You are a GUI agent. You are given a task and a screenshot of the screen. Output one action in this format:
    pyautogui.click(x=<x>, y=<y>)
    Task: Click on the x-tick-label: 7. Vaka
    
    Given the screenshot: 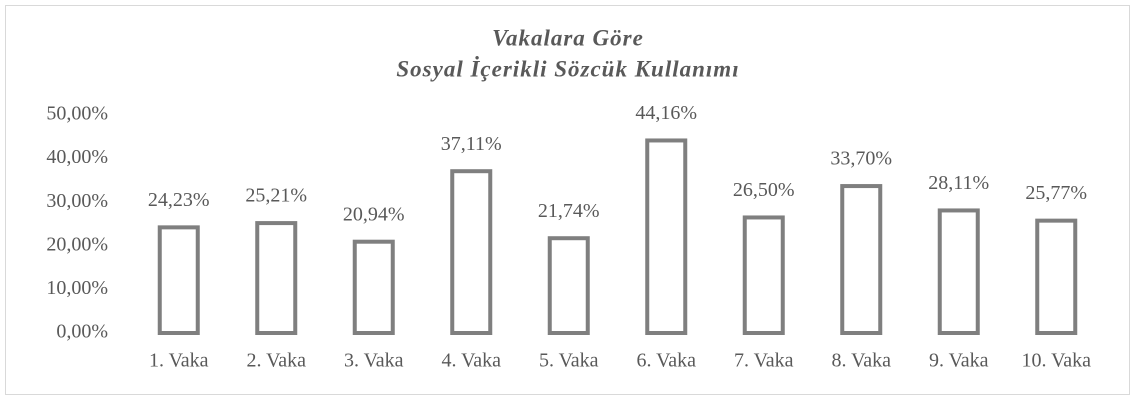 What is the action you would take?
    pyautogui.click(x=764, y=361)
    